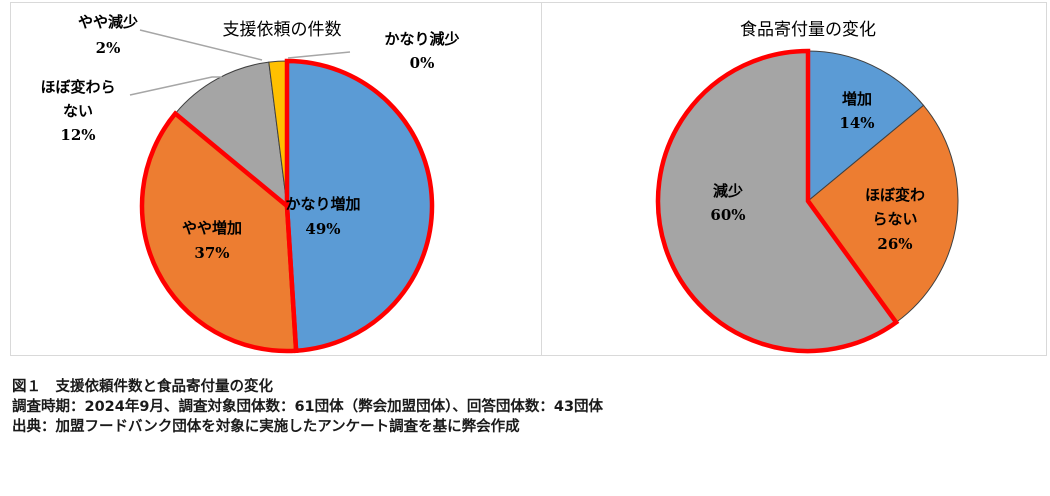  Describe the element at coordinates (282, 30) in the screenshot. I see `chart1-title: 支援依頼の件数` at that location.